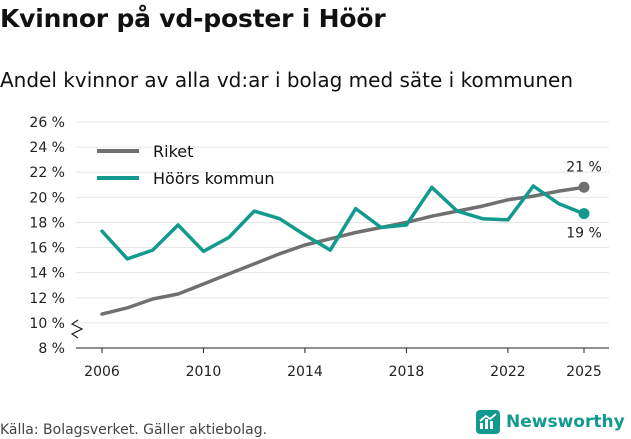 This screenshot has width=631, height=439. What do you see at coordinates (214, 178) in the screenshot?
I see `legend-label: Höörs kommun` at bounding box center [214, 178].